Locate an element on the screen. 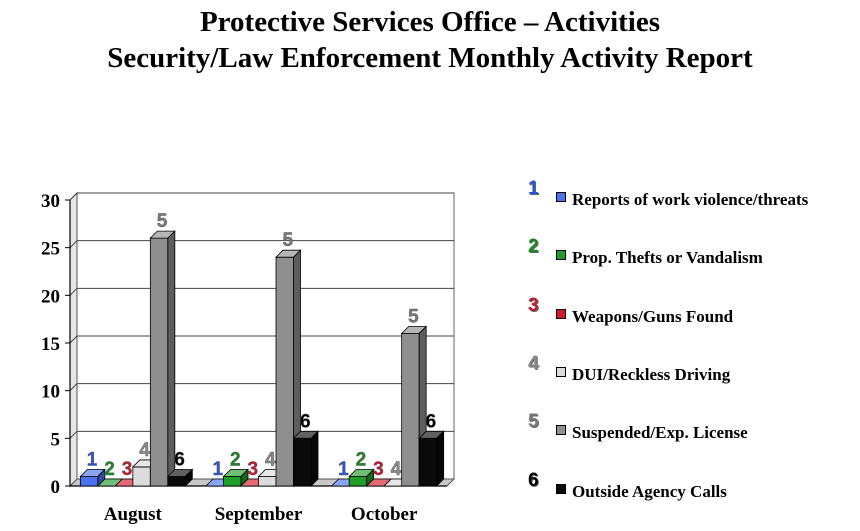  legend-label: DUI/Reckless Driving is located at coordinates (651, 374).